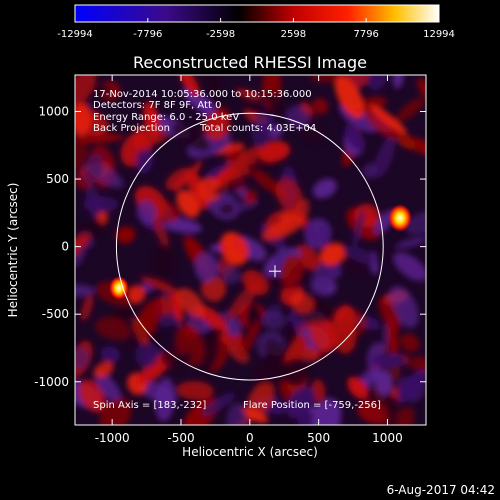 Image resolution: width=500 pixels, height=500 pixels. What do you see at coordinates (51, 382) in the screenshot?
I see `y-tick-label: -1000` at bounding box center [51, 382].